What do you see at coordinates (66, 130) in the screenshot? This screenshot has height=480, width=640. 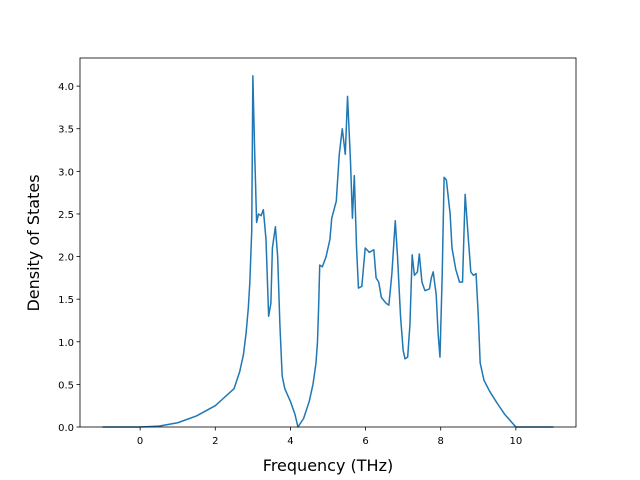 I see `y-tick-label: 3.5` at bounding box center [66, 130].